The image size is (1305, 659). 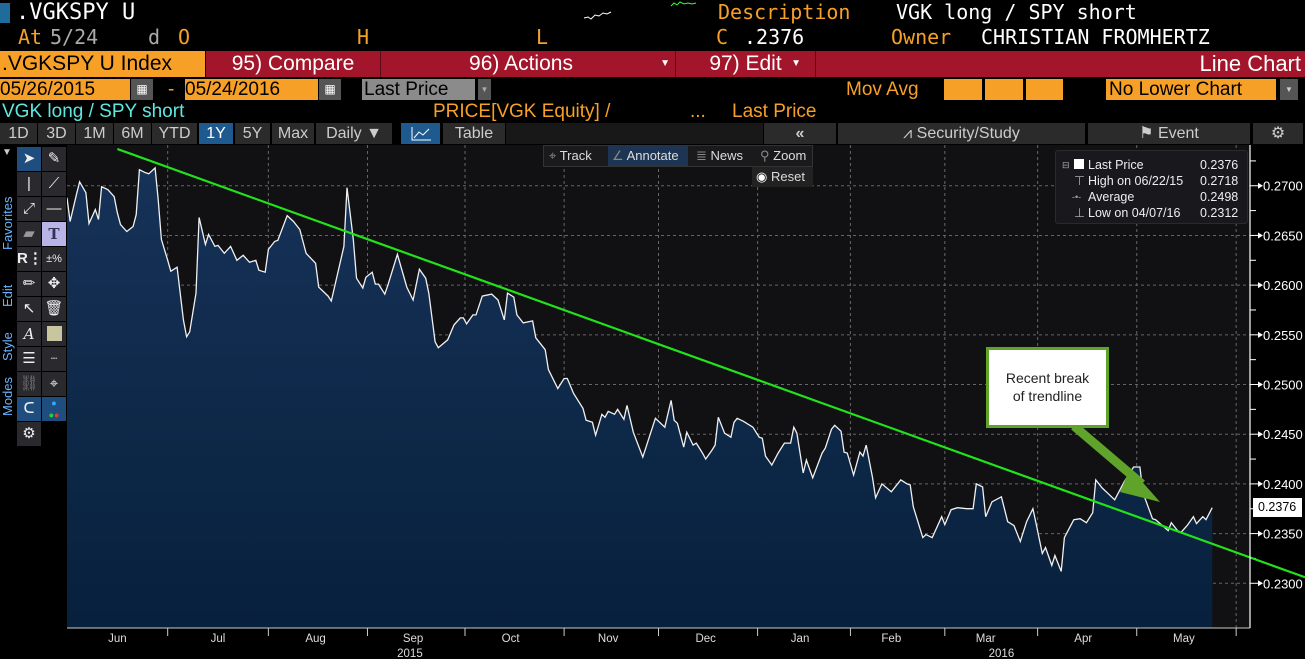 I want to click on table-view-button: Table, so click(x=474, y=133).